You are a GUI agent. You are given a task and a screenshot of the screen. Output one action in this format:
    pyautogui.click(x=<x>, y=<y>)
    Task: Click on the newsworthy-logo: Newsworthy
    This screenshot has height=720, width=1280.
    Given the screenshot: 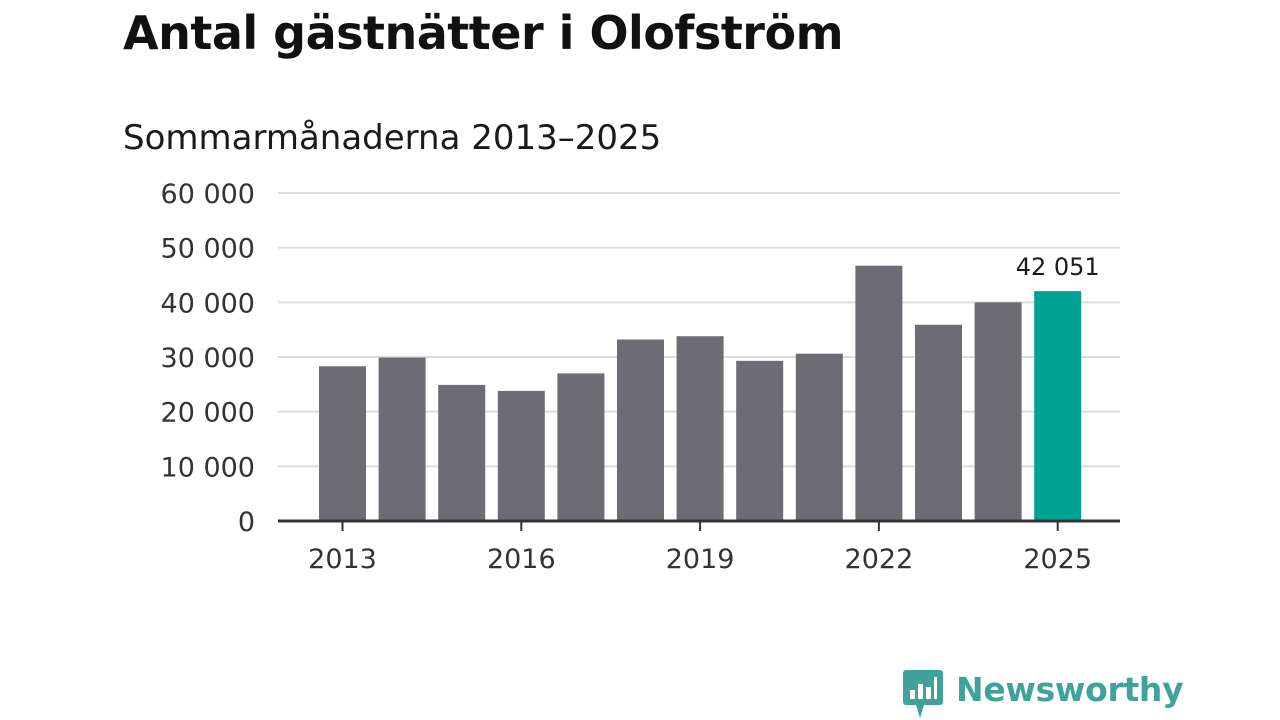 What is the action you would take?
    pyautogui.click(x=1043, y=694)
    